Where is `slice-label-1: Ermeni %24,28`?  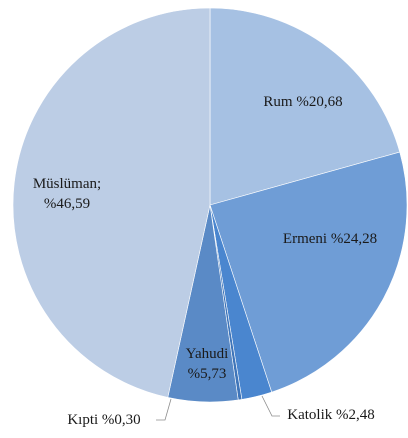 slice-label-1: Ermeni %24,28 is located at coordinates (330, 239).